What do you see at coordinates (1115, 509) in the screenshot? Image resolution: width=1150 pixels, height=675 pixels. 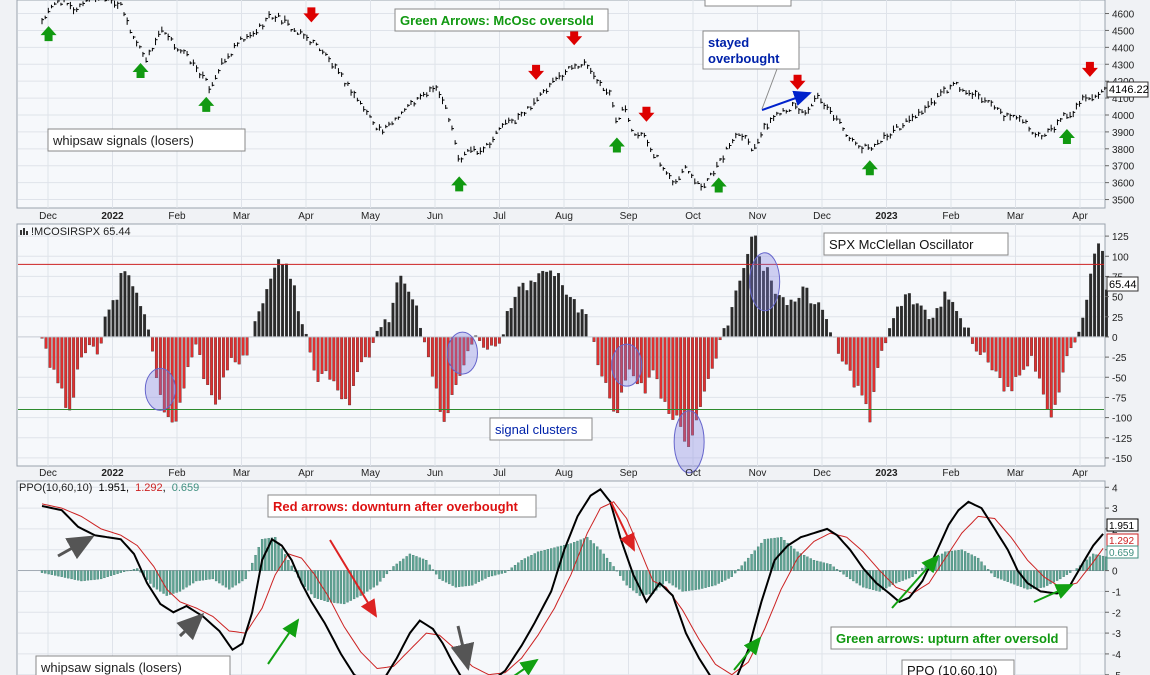 I see `ppo-tick-label: 3` at bounding box center [1115, 509].